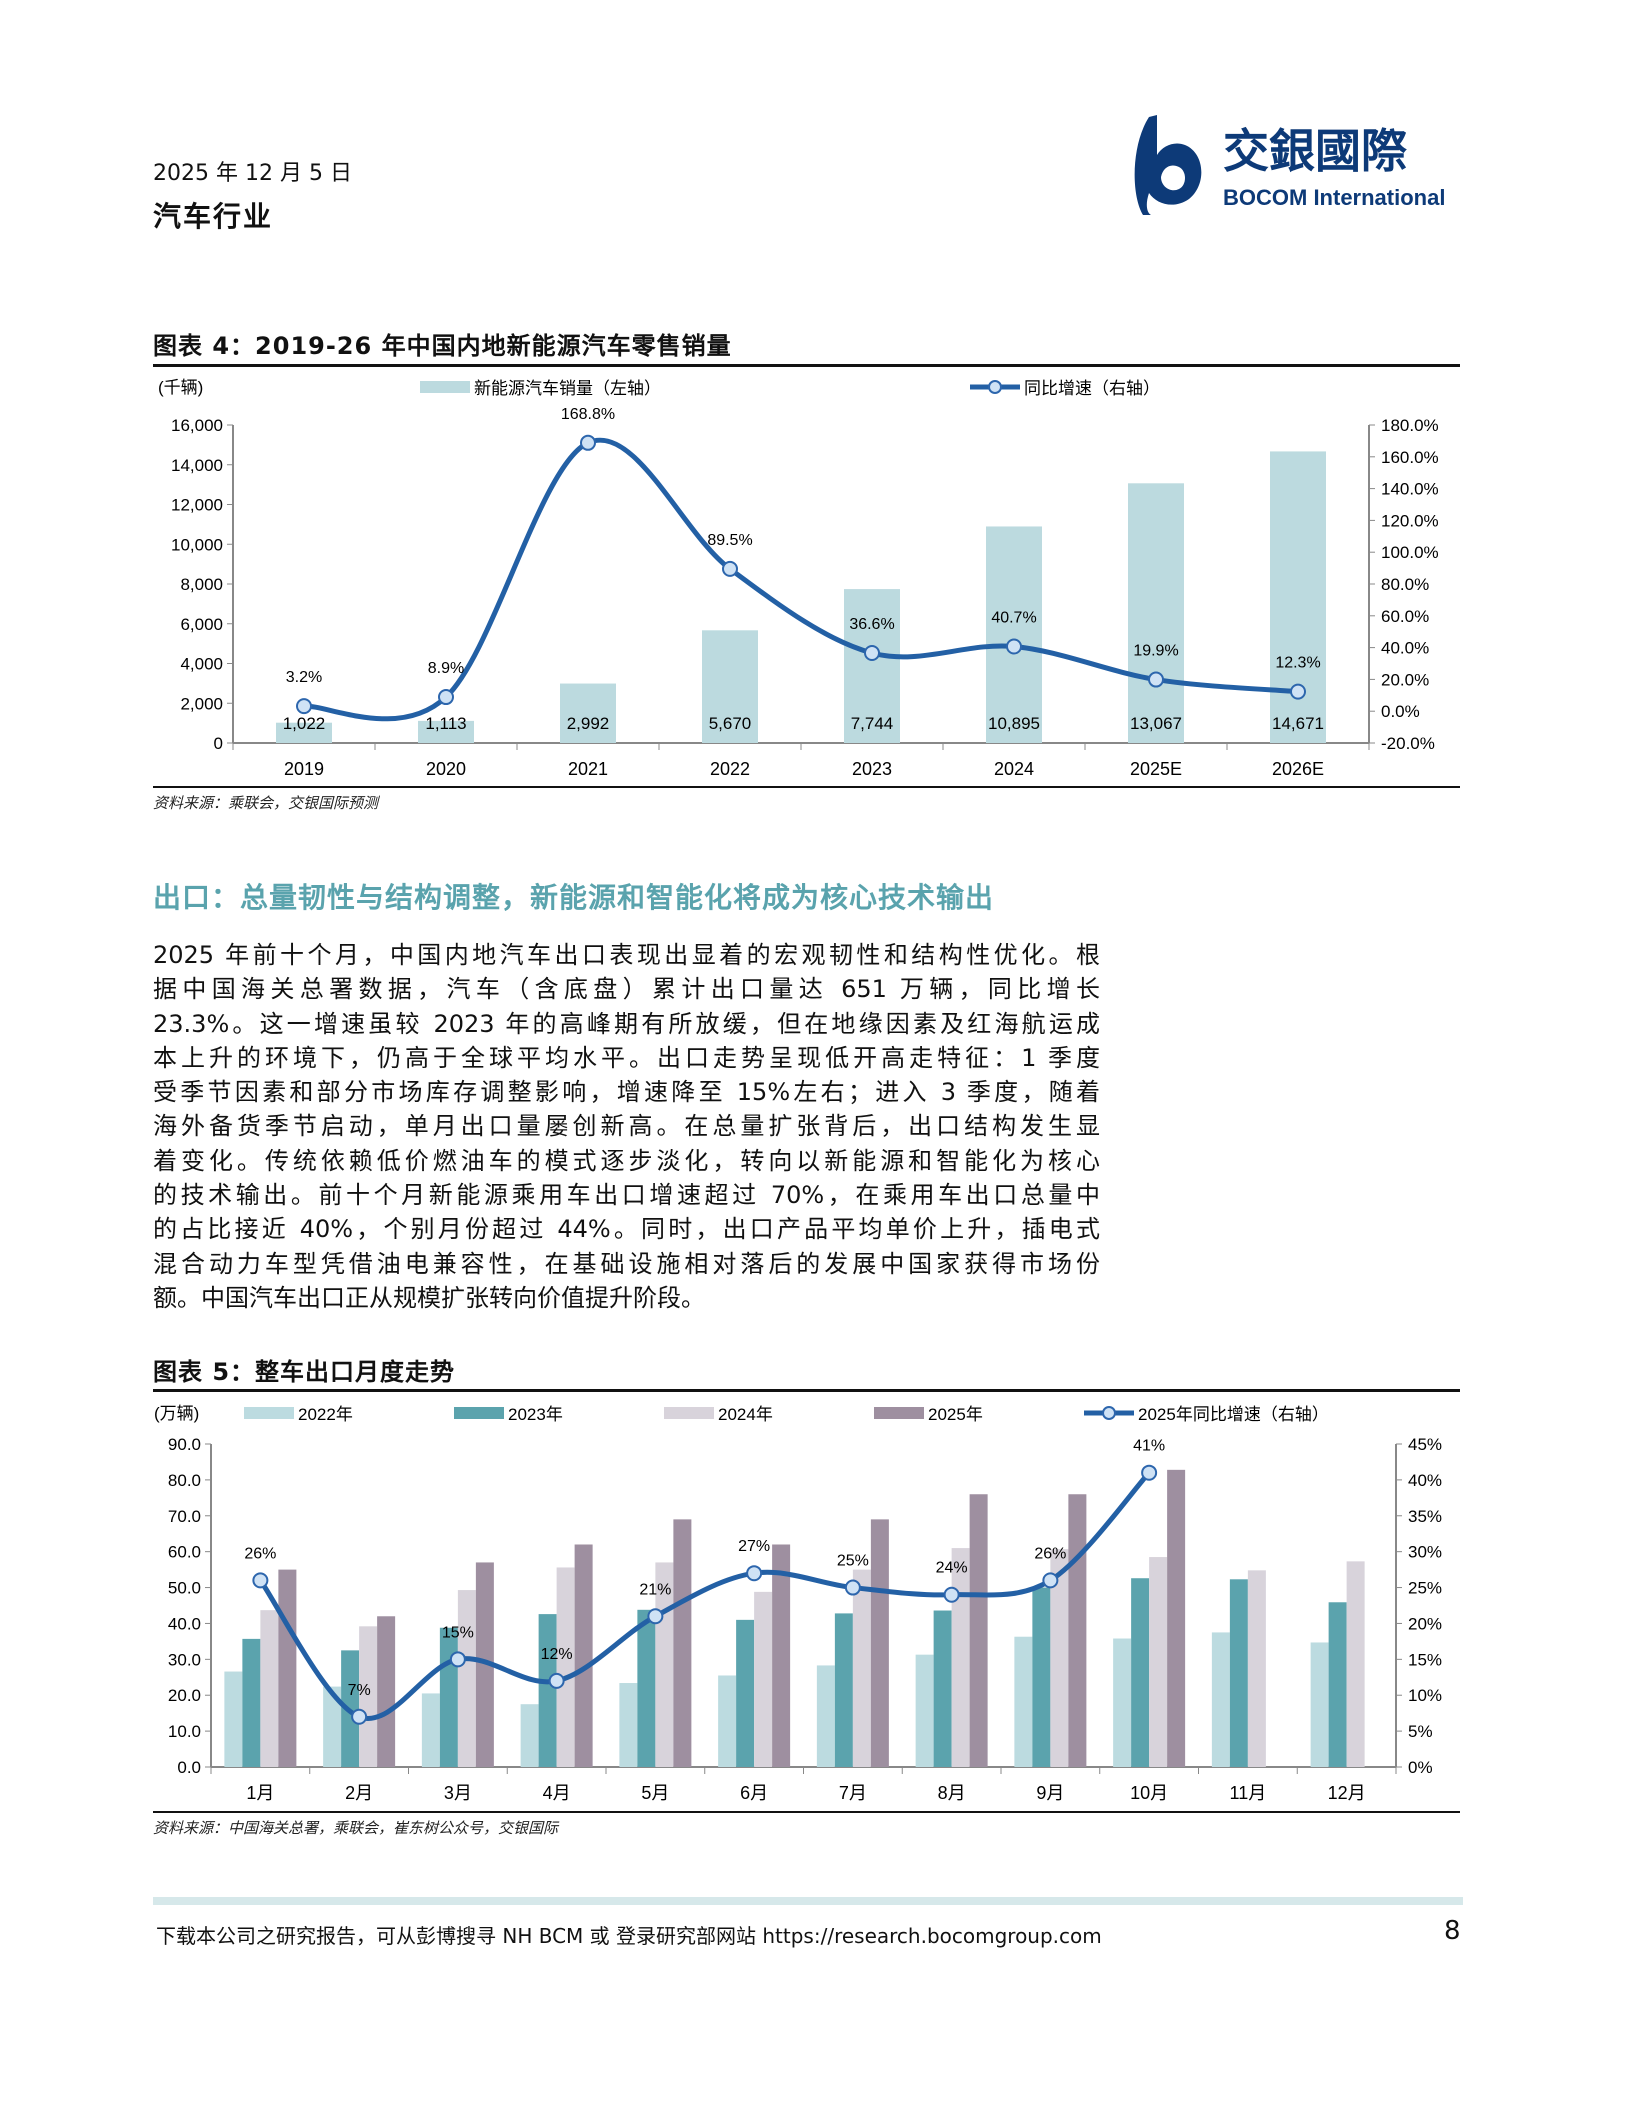  Describe the element at coordinates (304, 723) in the screenshot. I see `bar-value-label: 1,022` at that location.